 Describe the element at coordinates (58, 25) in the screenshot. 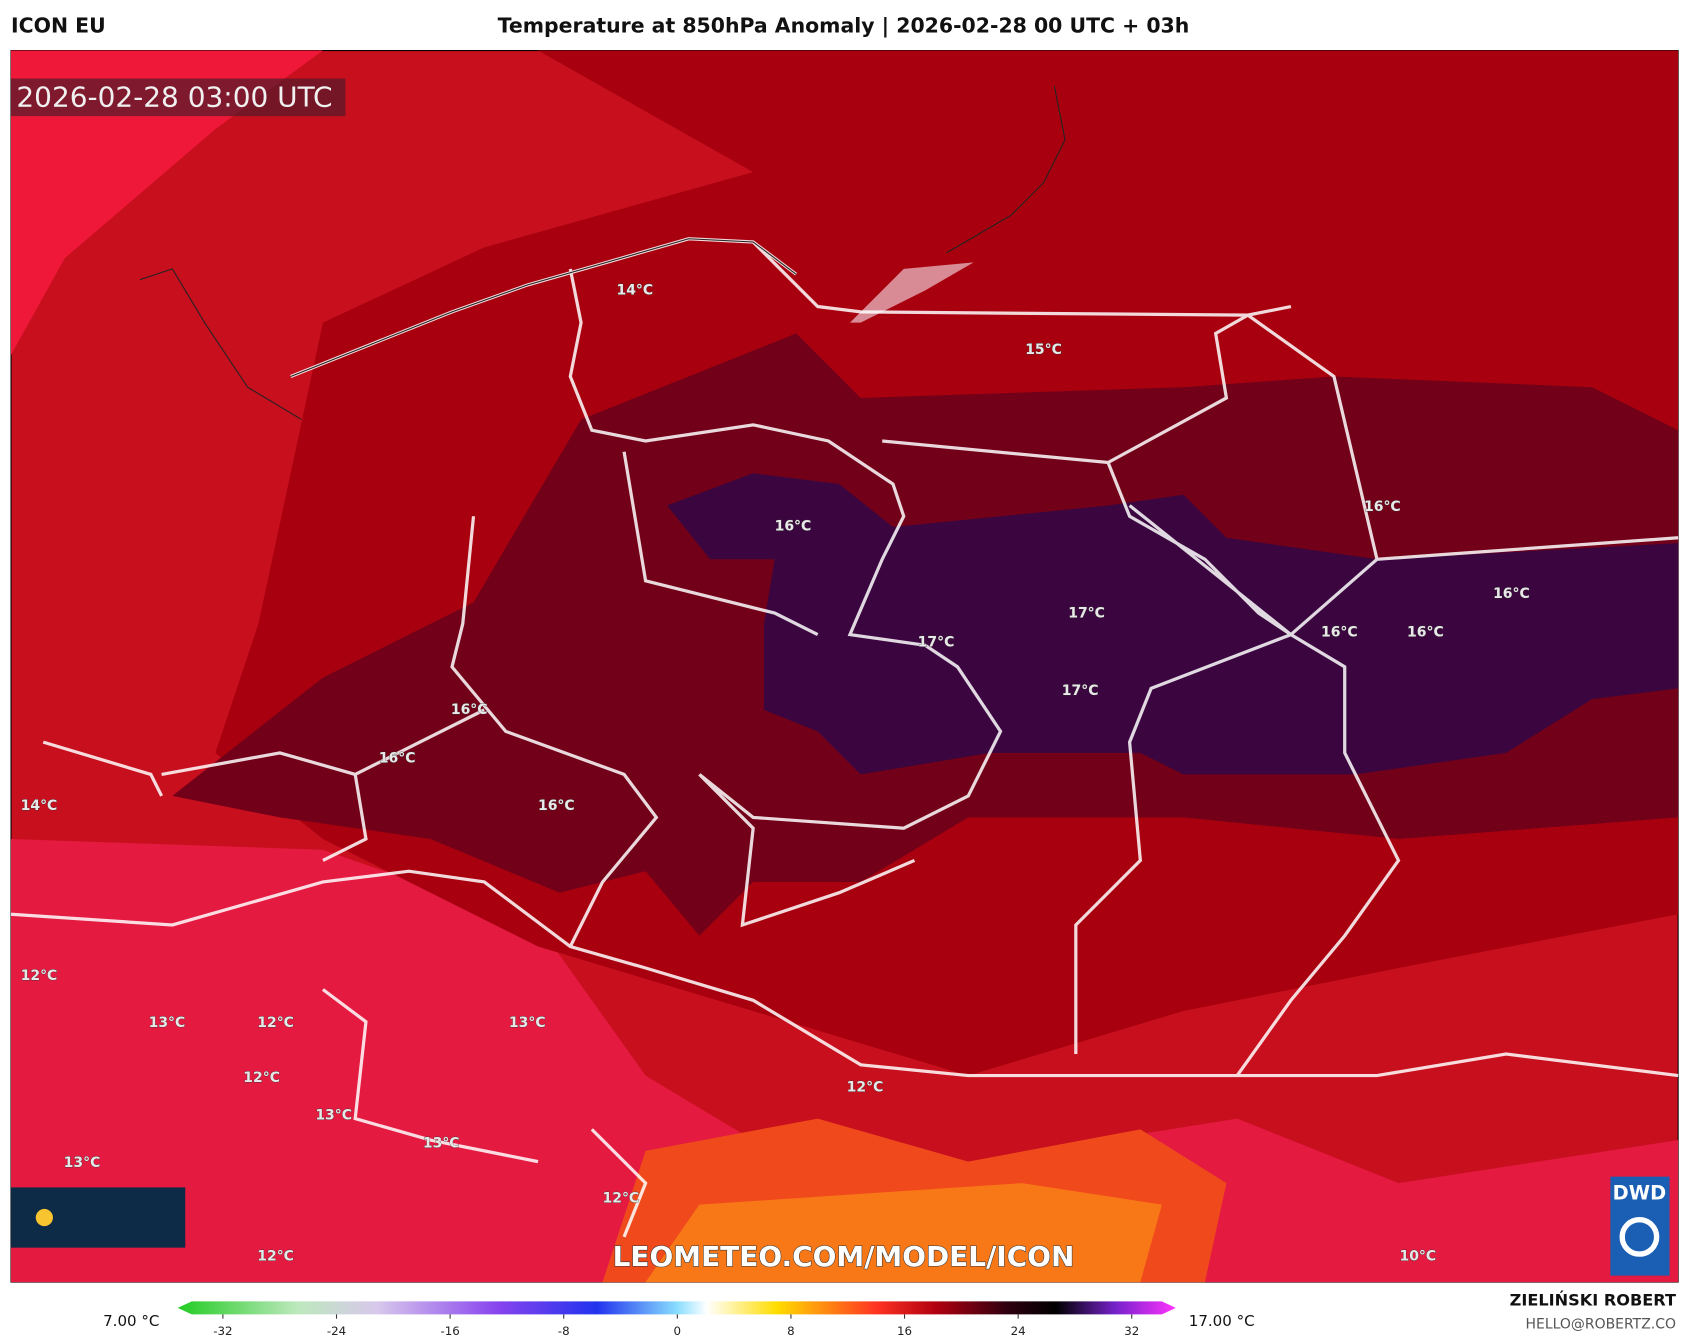

I see `model-name: ICON EU` at that location.